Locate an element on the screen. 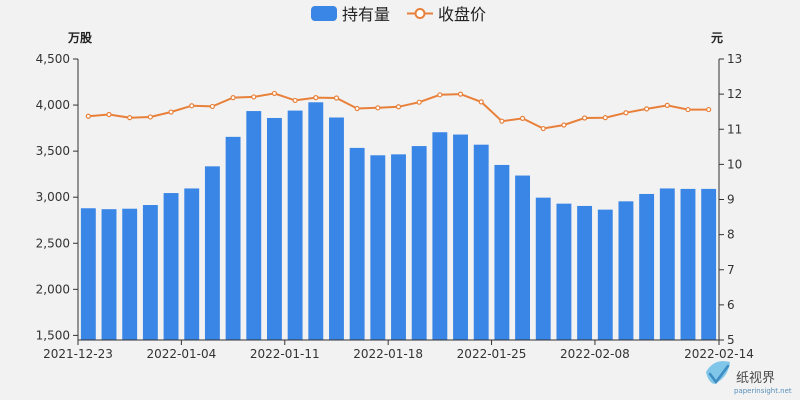 This screenshot has height=400, width=800. y-right-tick-label: 11 is located at coordinates (734, 129).